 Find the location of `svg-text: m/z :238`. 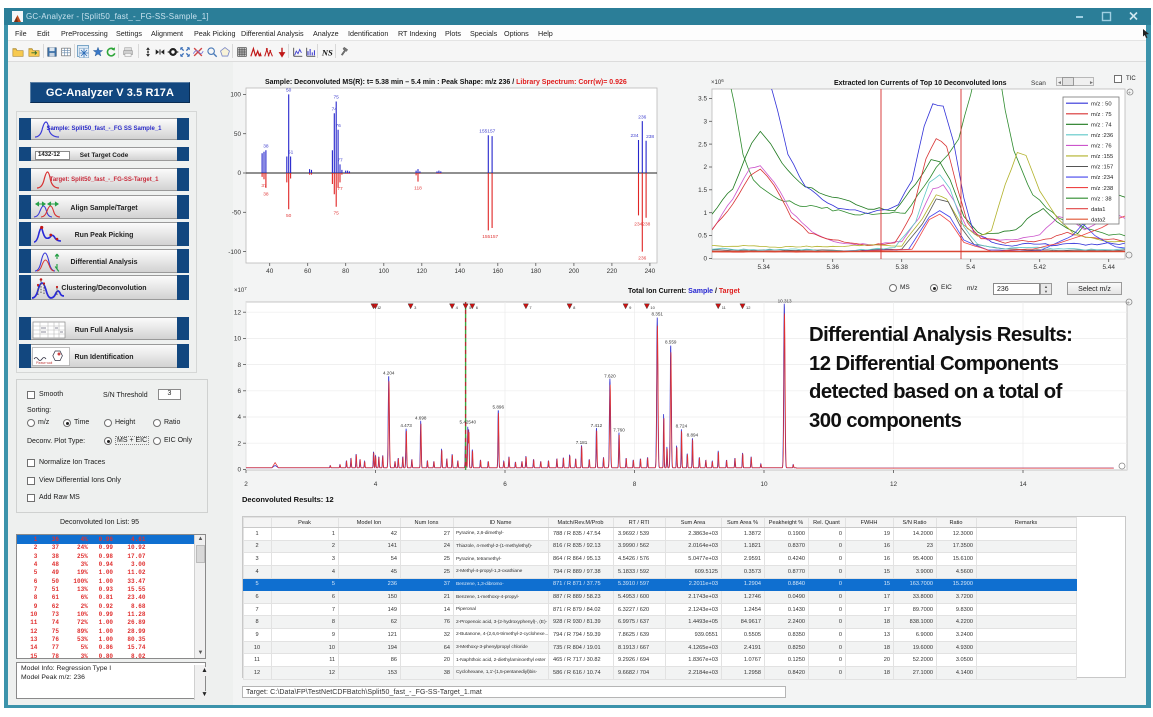

svg-text: m/z :238 is located at coordinates (1102, 189).